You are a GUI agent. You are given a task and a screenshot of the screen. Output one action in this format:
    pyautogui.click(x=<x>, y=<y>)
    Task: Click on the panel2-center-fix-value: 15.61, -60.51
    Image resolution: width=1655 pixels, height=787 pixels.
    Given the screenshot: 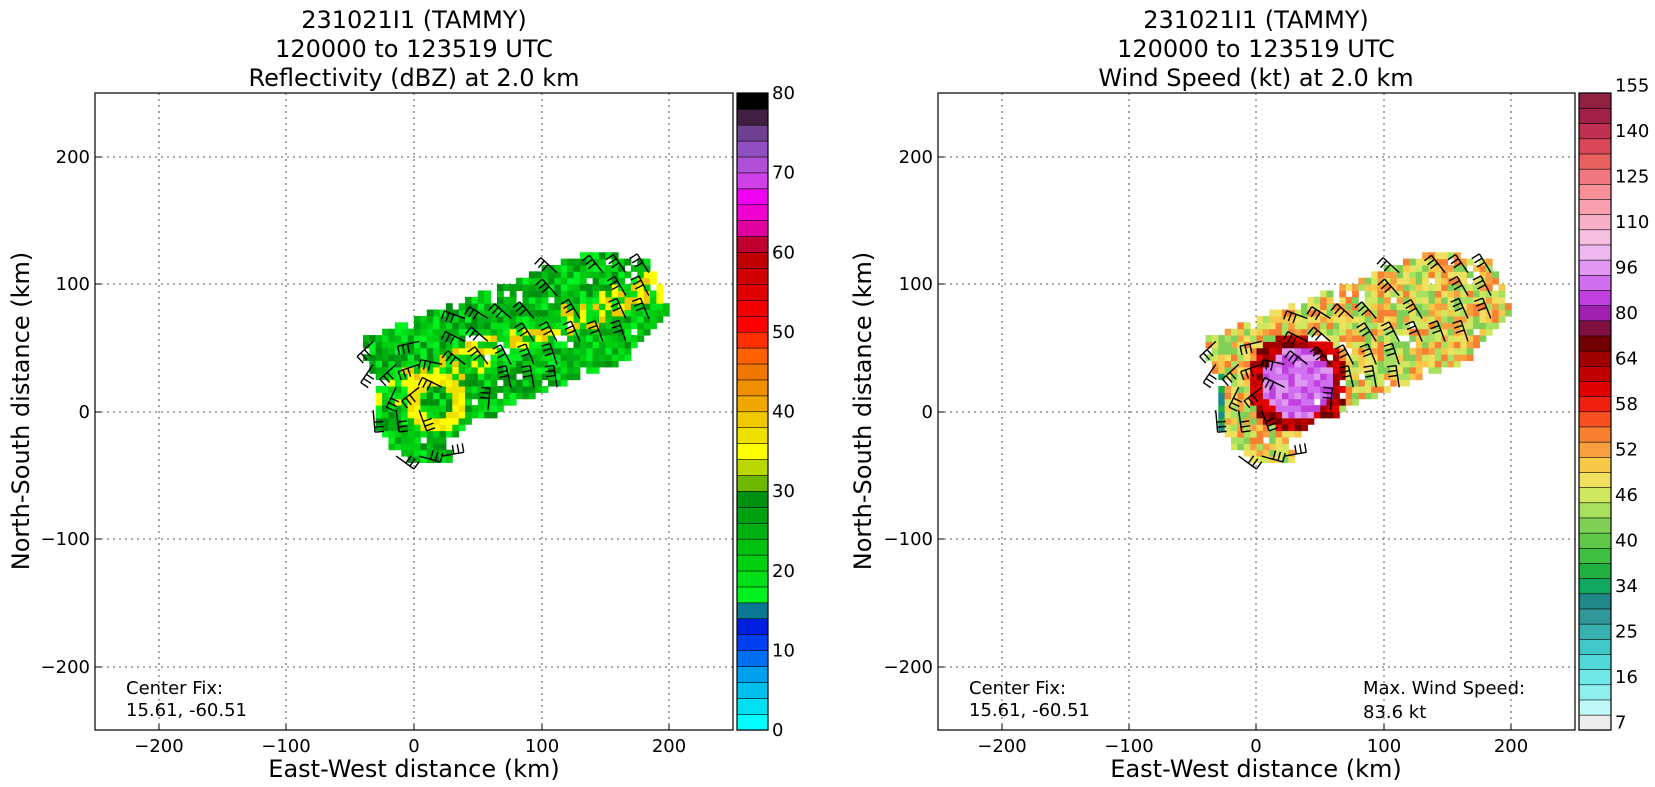 What is the action you would take?
    pyautogui.click(x=1029, y=710)
    